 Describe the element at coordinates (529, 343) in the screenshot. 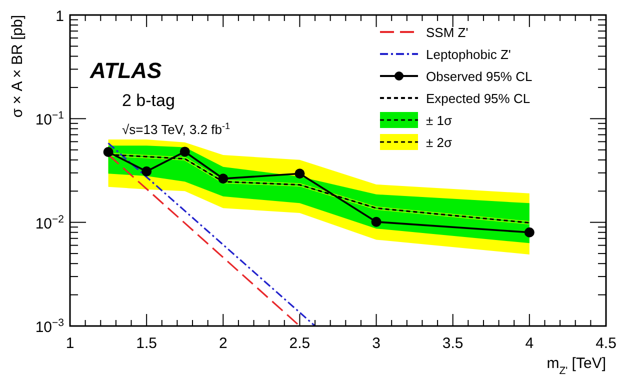

I see `x-tick-label: 4` at that location.